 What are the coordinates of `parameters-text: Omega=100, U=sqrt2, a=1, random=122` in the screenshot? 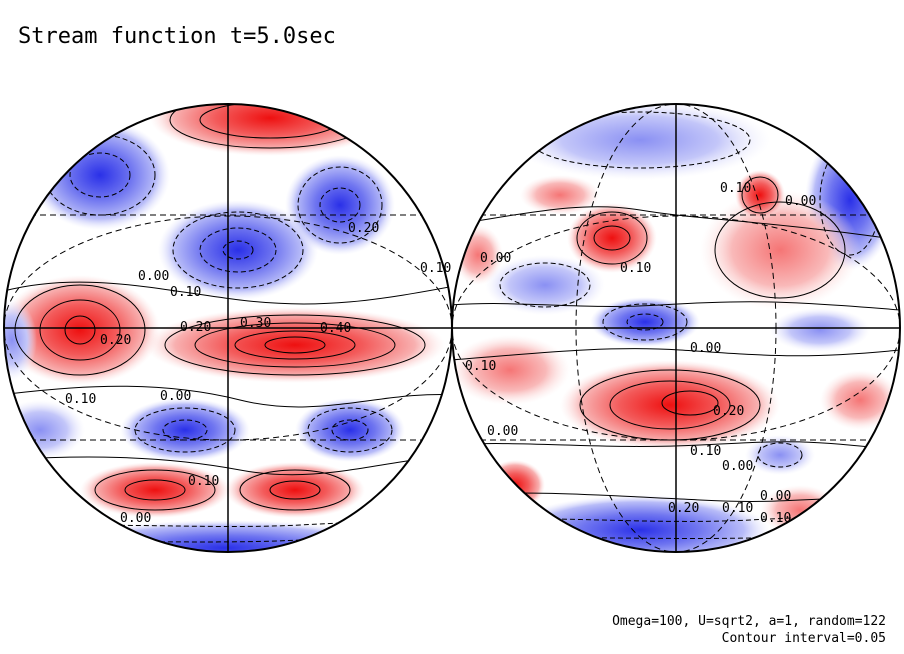 It's located at (749, 621).